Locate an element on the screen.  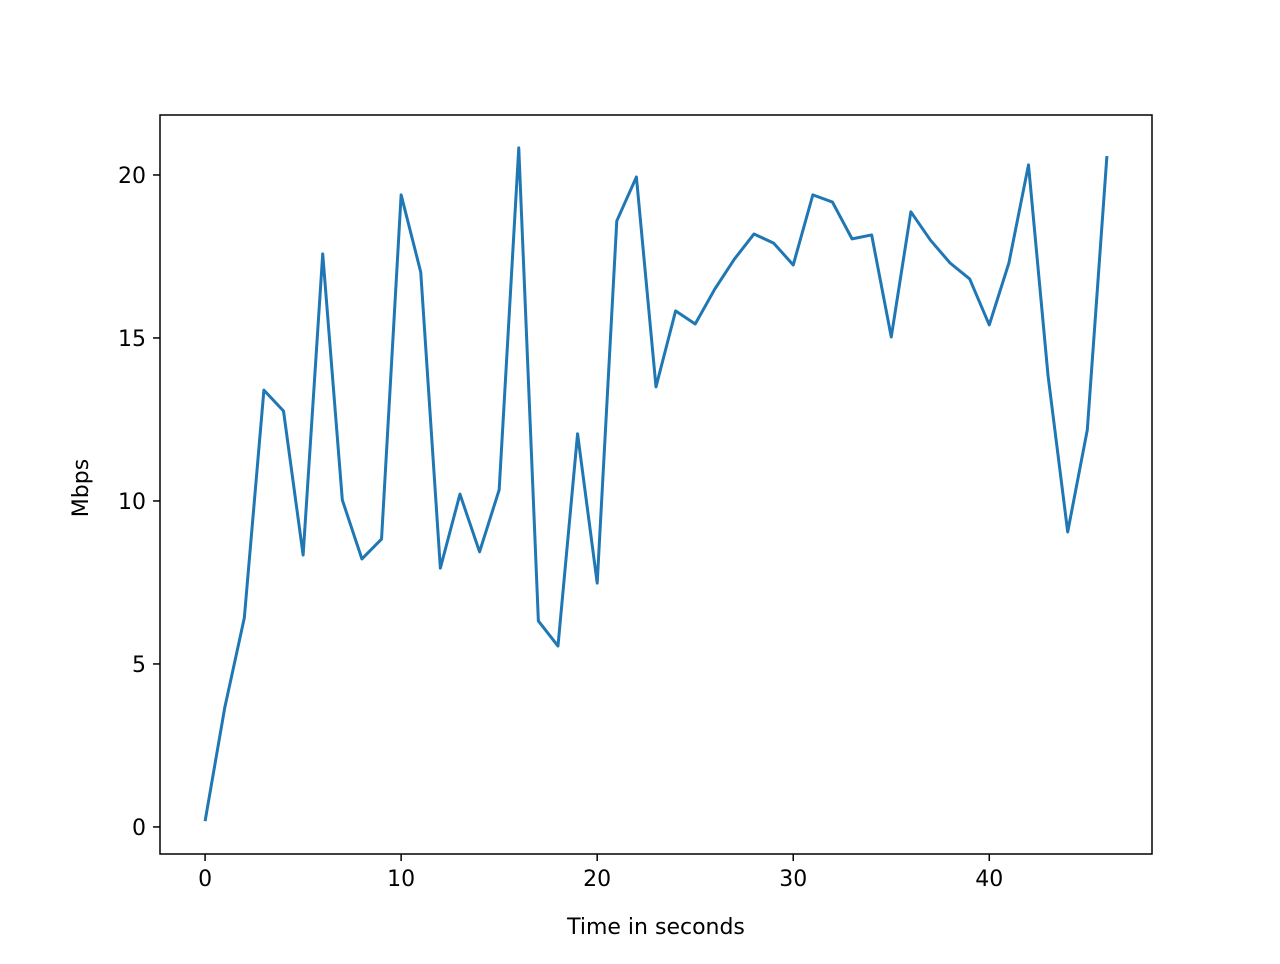
x-tick-label: 10 is located at coordinates (401, 879).